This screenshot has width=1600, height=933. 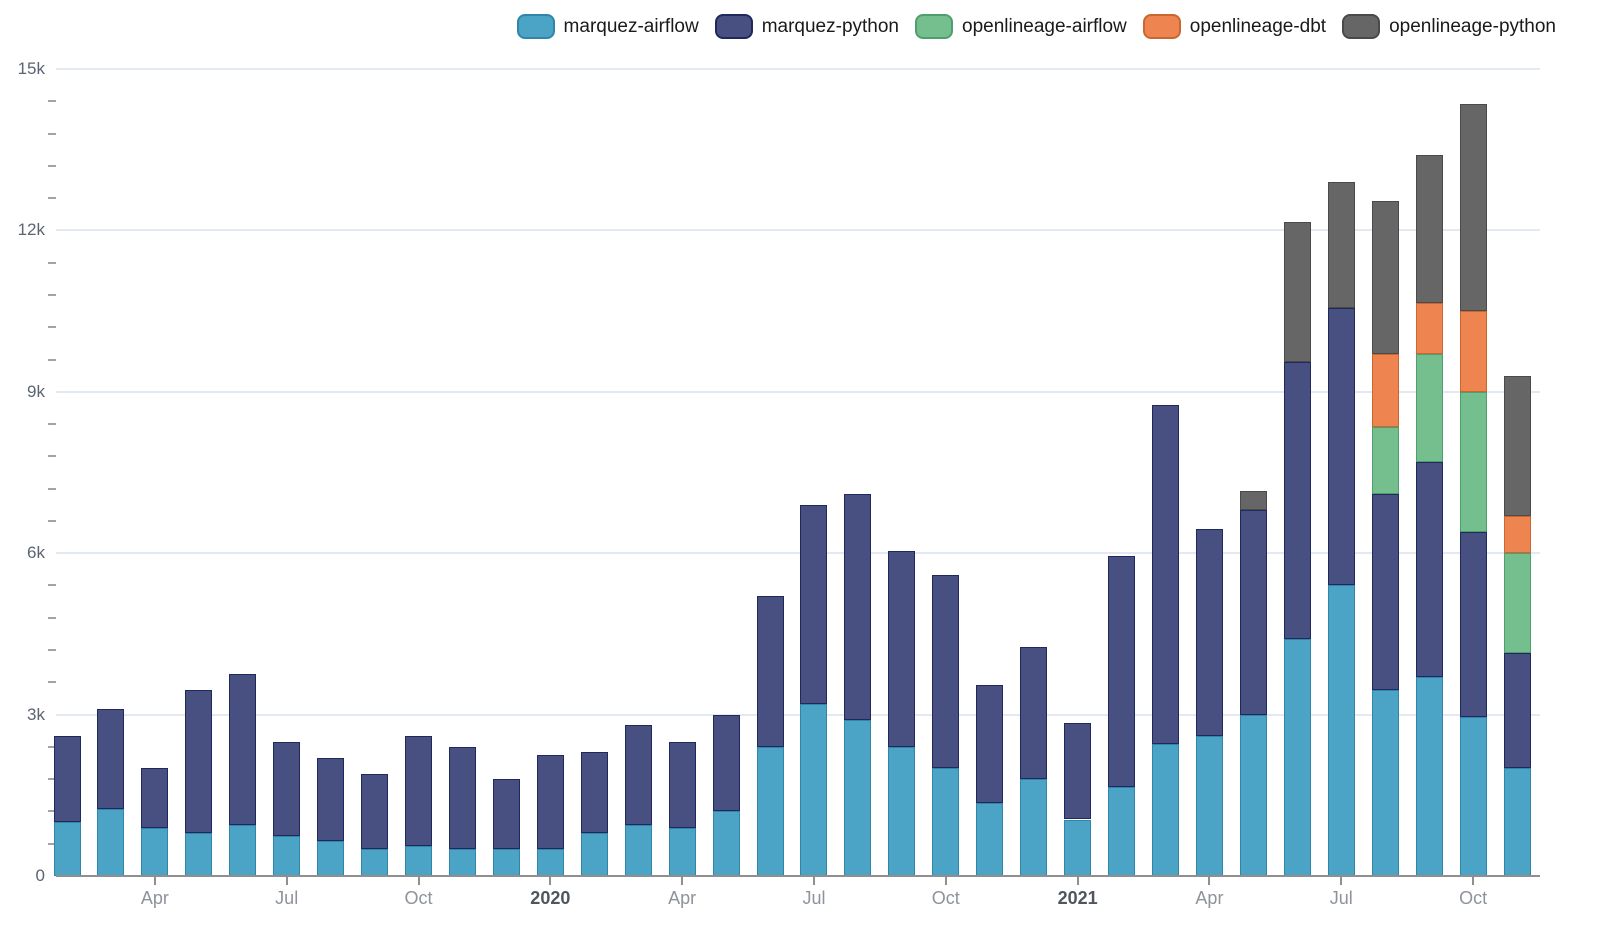 What do you see at coordinates (506, 862) in the screenshot?
I see `bar-segment-marquez-airflow-Dec-2019` at bounding box center [506, 862].